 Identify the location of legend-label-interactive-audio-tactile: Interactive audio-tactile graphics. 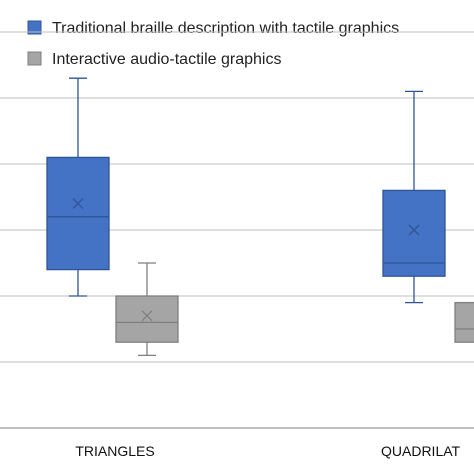
(166, 59).